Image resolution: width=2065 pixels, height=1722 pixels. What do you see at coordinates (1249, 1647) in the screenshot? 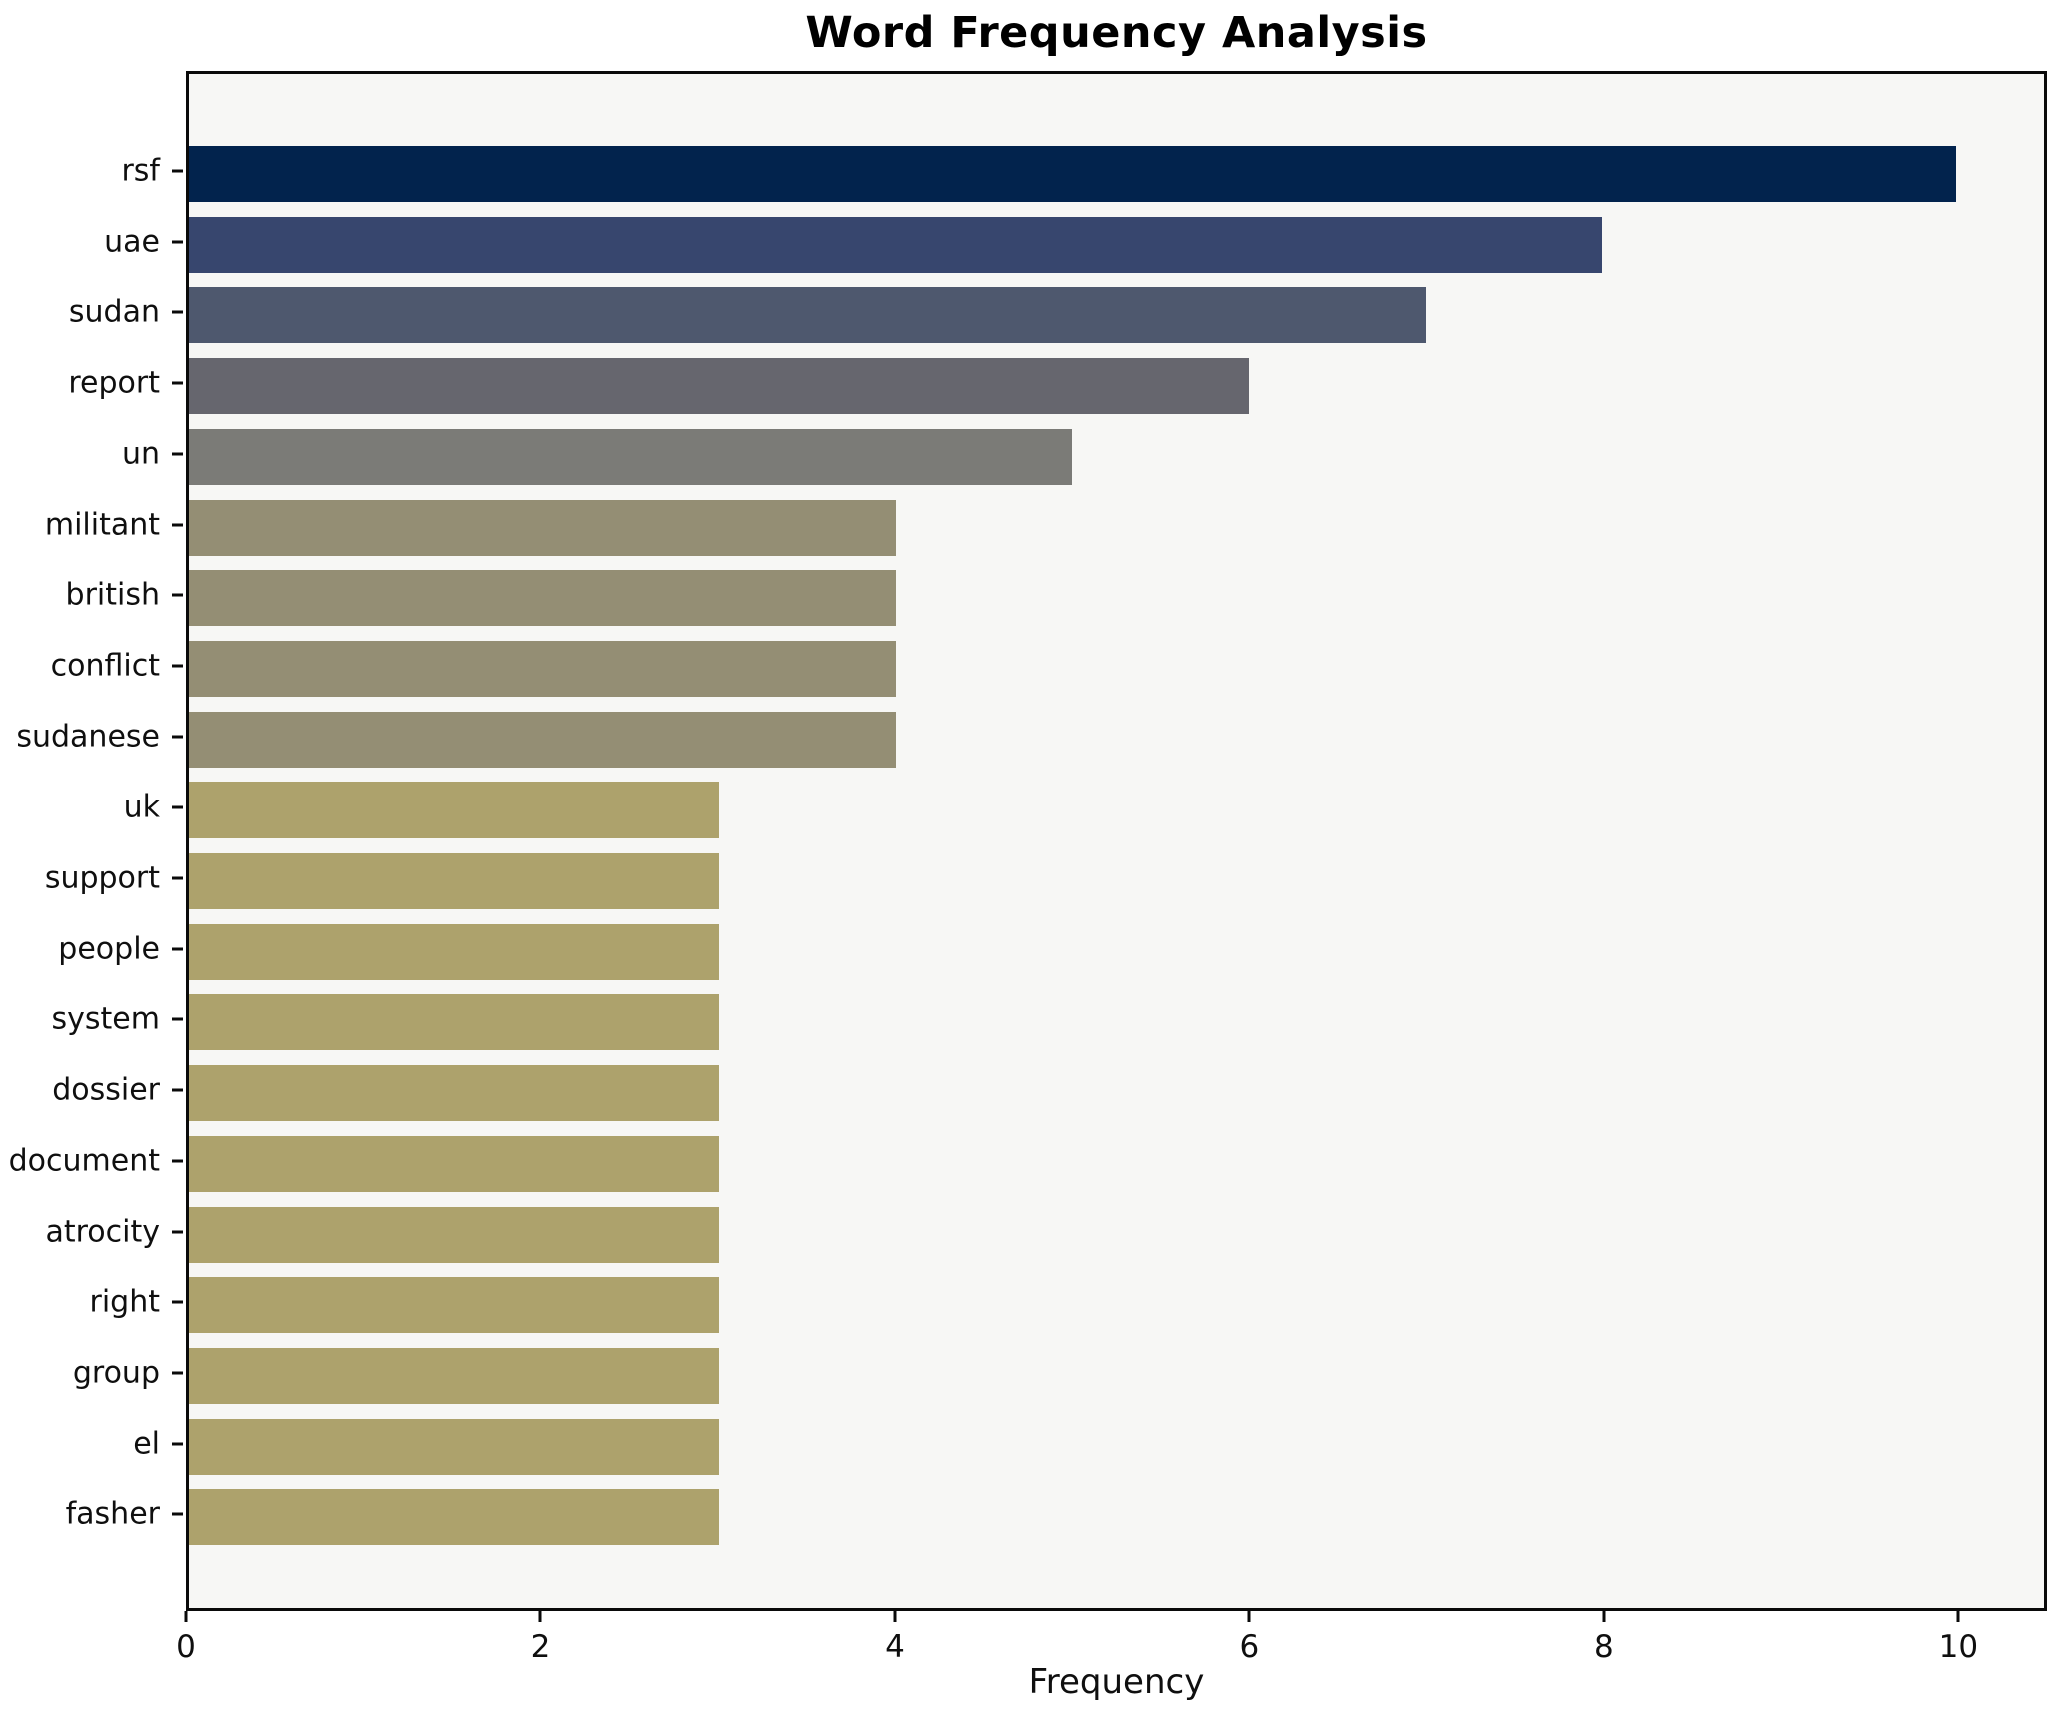
I see `x-tick-label-6: 6` at bounding box center [1249, 1647].